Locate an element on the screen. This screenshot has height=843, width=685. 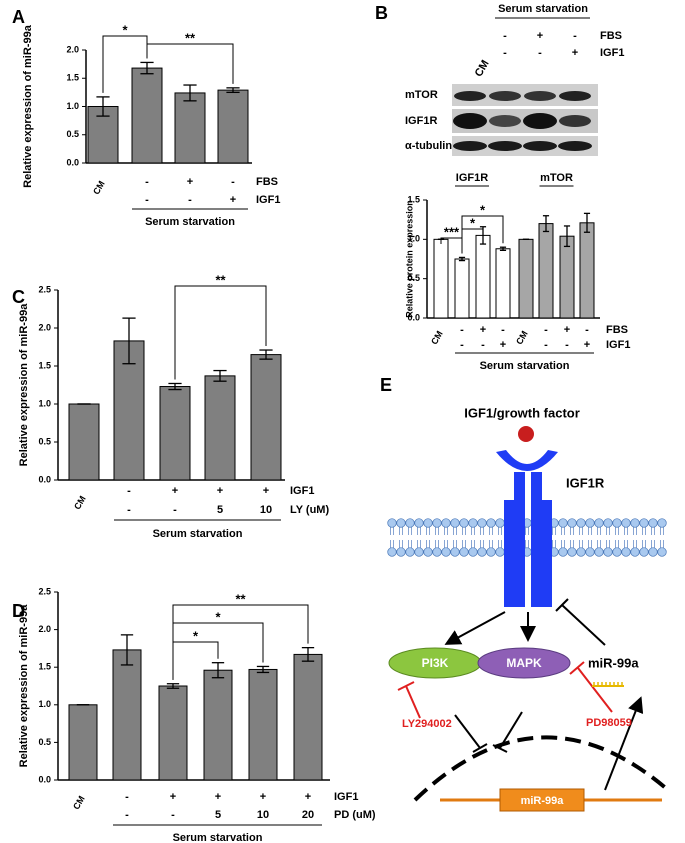
y-tick-label: 2.5 is located at coordinates (44, 289).